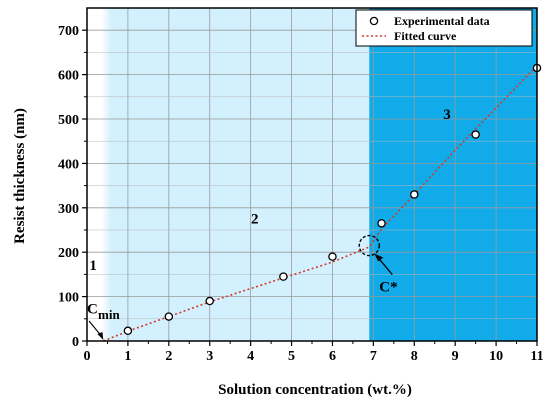 The image size is (550, 408). I want to click on legend-box, so click(444, 28).